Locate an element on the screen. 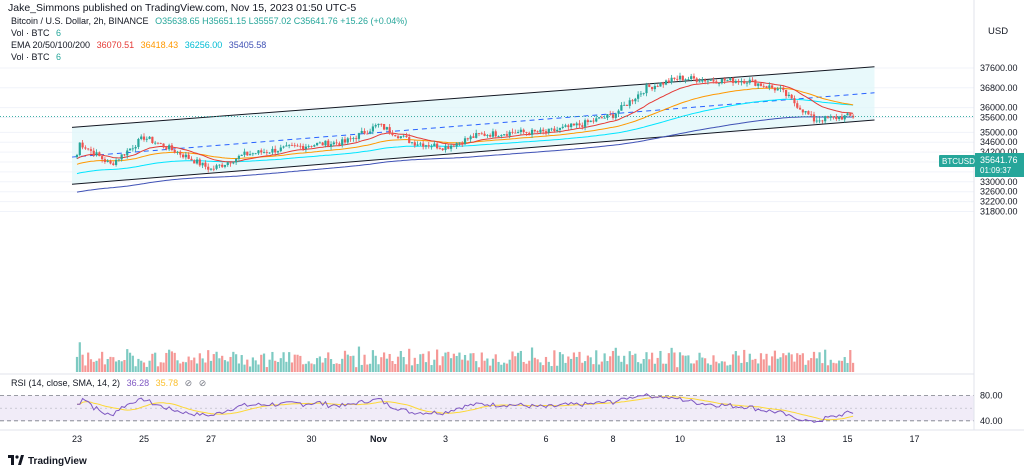 The height and width of the screenshot is (472, 1024). time-axis: 23 25 27 30 Nov 3 6 8 10 13 15 17 is located at coordinates (496, 439).